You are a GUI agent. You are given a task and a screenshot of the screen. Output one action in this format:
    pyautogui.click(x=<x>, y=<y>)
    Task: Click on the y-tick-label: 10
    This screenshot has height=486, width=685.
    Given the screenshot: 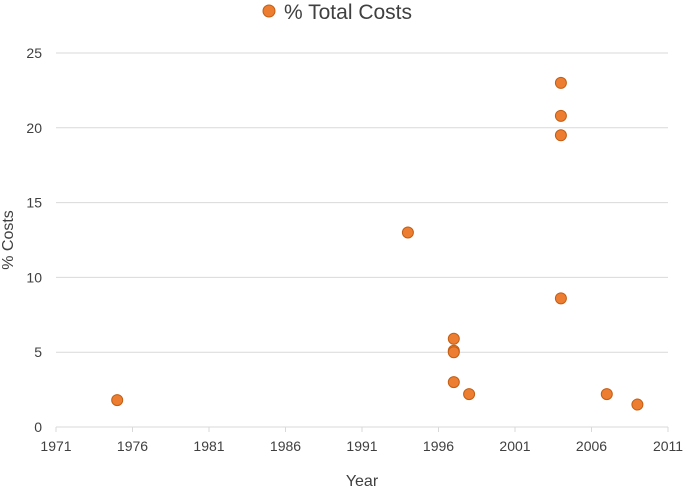 What is the action you would take?
    pyautogui.click(x=34, y=277)
    